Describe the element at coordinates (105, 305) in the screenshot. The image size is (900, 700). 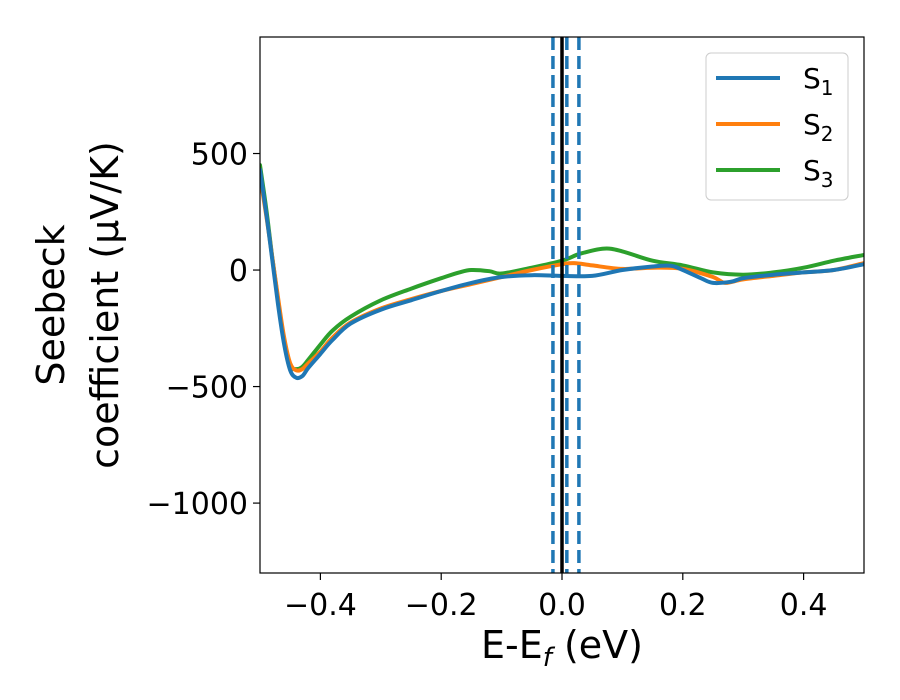
I see `y-axis-label-line2: coefficient (μV/K)` at that location.